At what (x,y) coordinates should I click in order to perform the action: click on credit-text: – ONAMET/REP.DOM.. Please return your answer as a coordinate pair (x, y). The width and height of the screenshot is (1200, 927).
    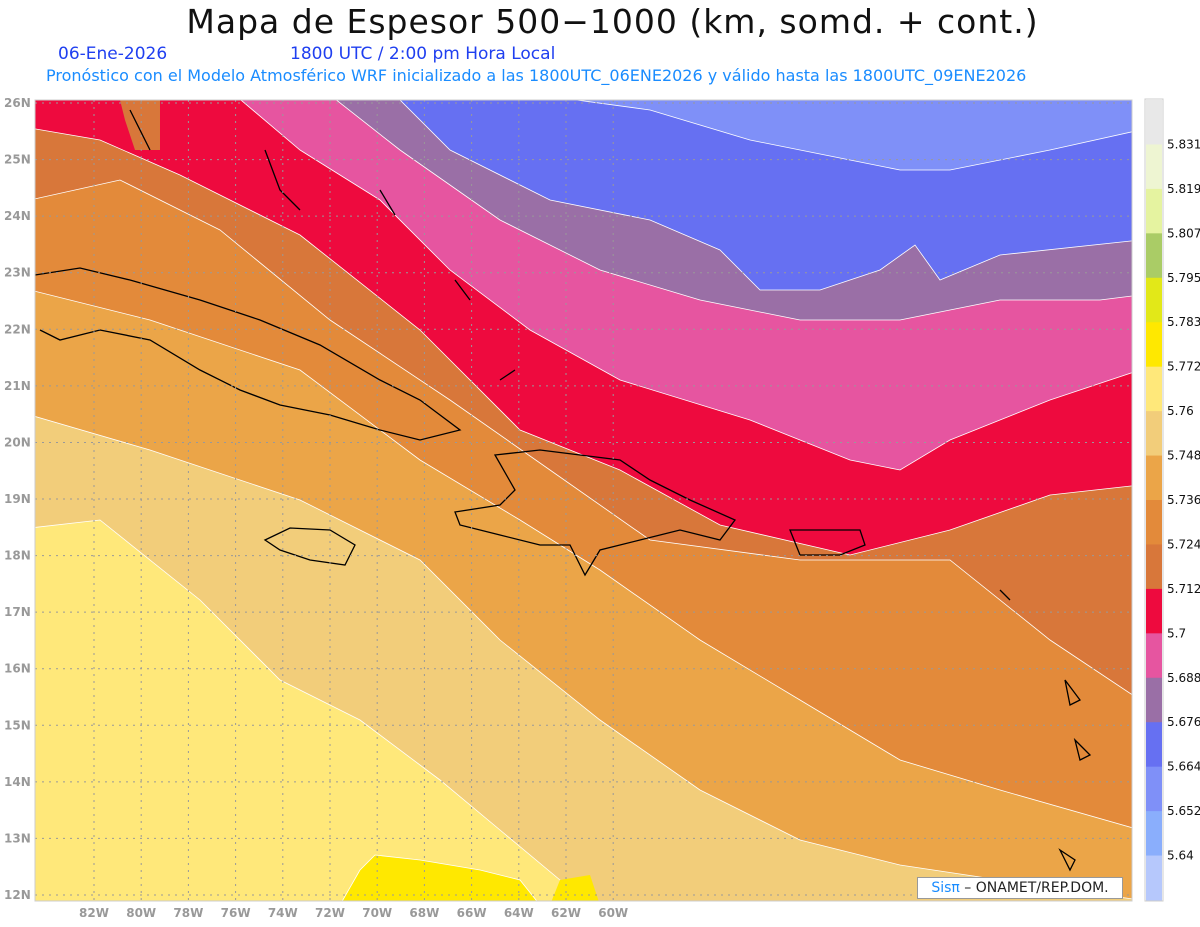
    Looking at the image, I should click on (1034, 888).